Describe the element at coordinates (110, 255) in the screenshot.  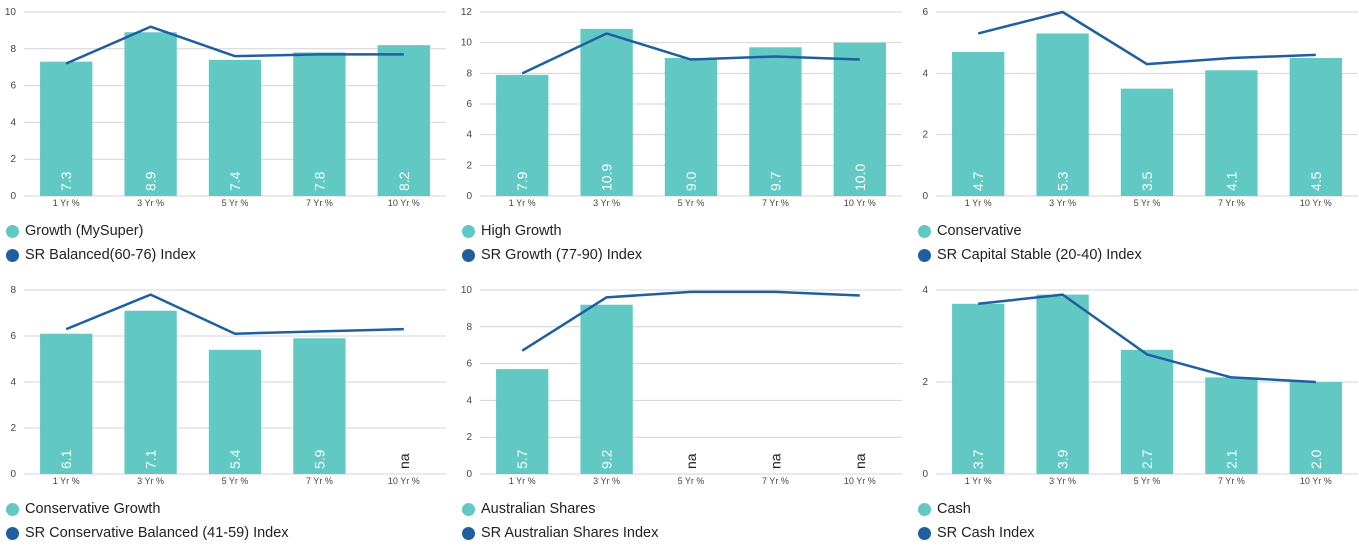
I see `legend-label: SR Balanced(60-76) Index` at that location.